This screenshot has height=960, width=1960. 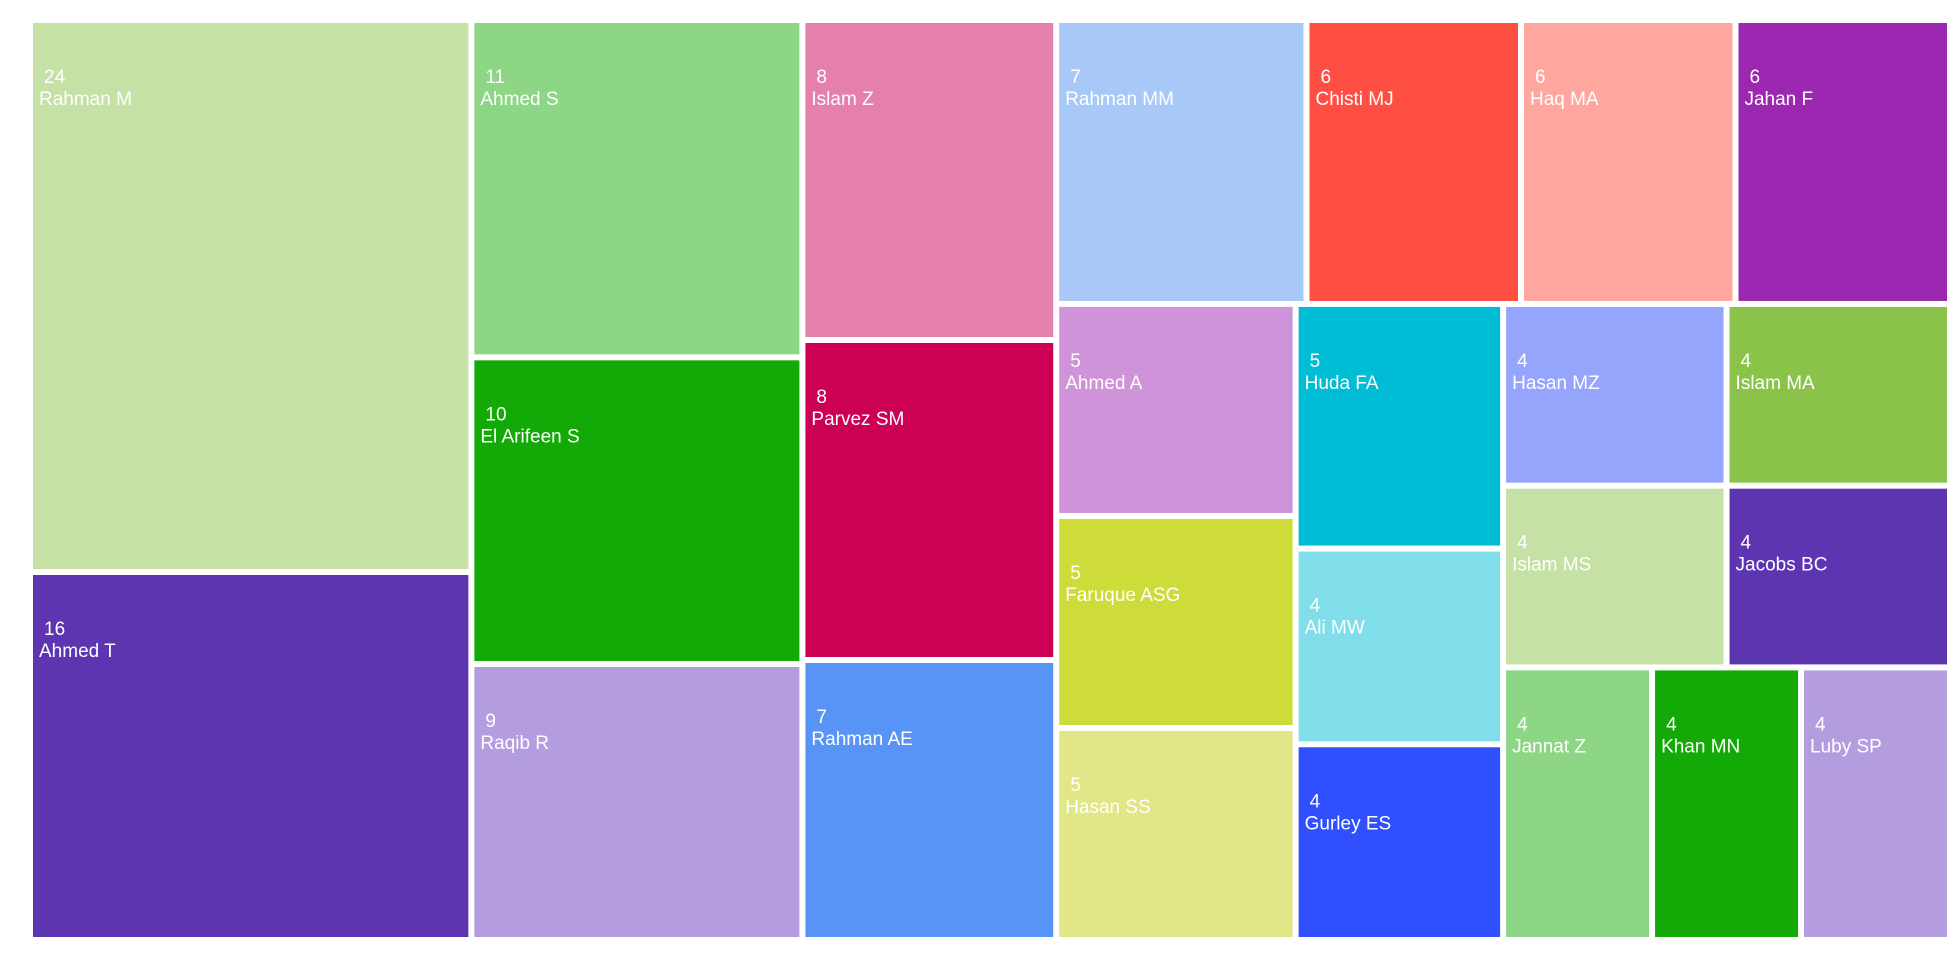 I want to click on tile-label: El Arifeen S, so click(x=529, y=436).